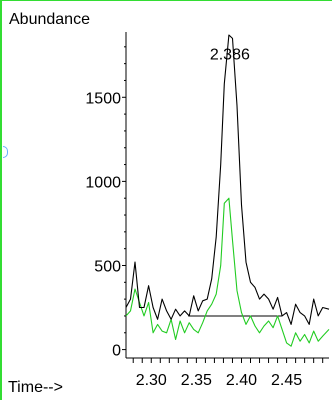  Describe the element at coordinates (107, 266) in the screenshot. I see `y-tick-label: 500` at that location.